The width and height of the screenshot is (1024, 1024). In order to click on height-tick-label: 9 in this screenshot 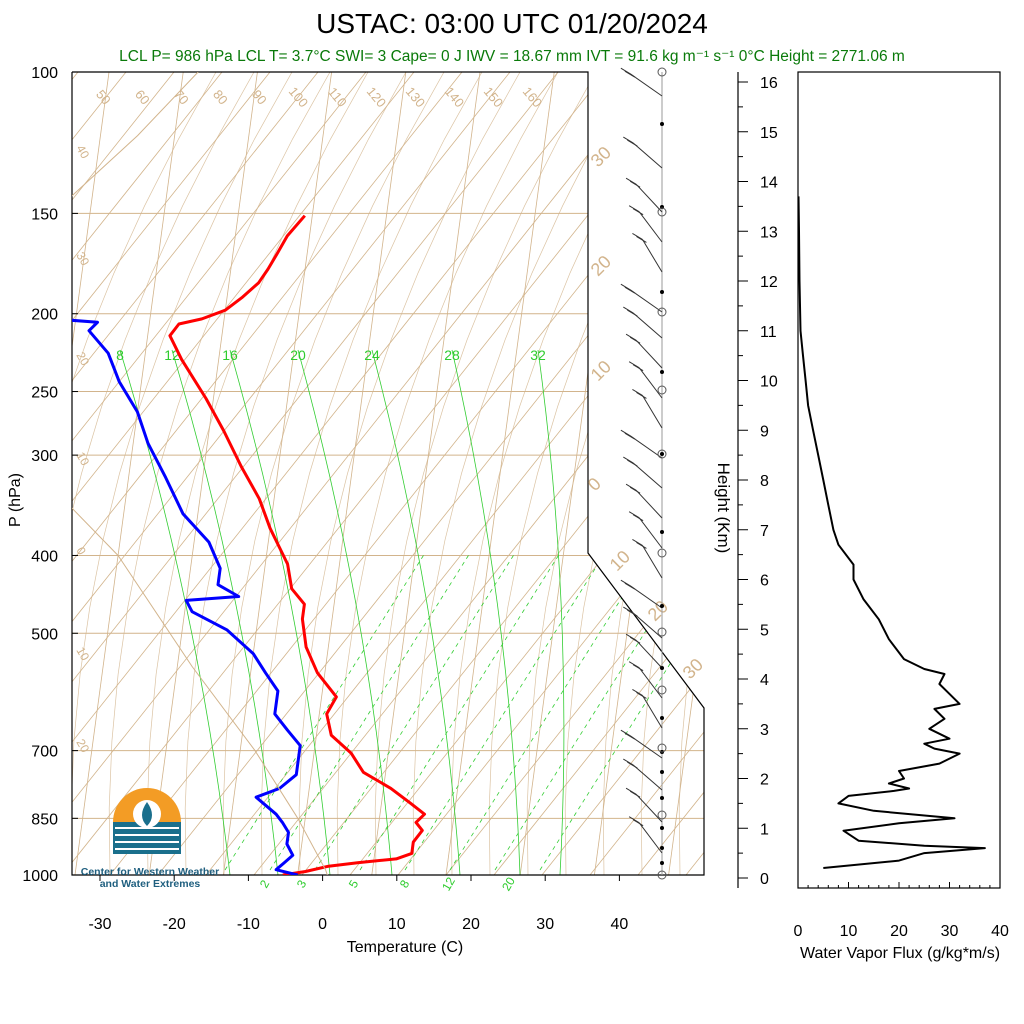, I will do `click(764, 431)`.